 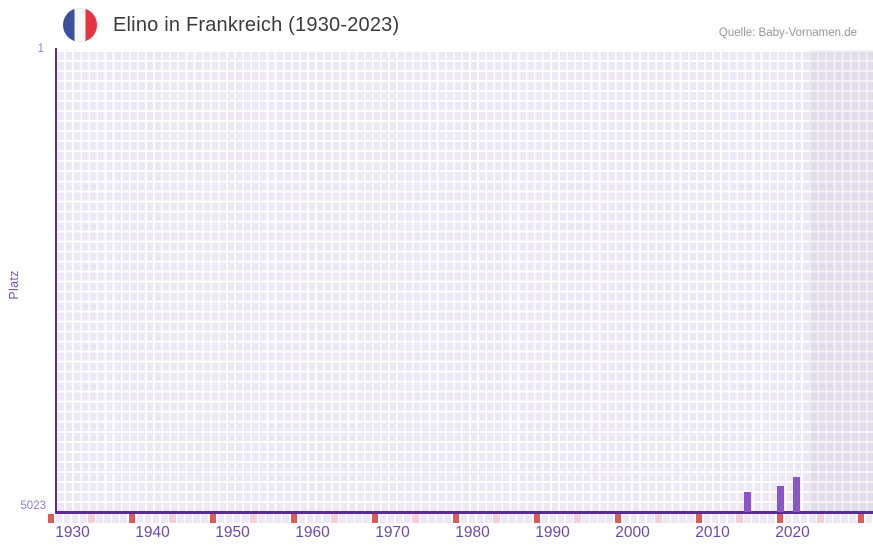 What do you see at coordinates (312, 532) in the screenshot?
I see `x-tick-label: 1960` at bounding box center [312, 532].